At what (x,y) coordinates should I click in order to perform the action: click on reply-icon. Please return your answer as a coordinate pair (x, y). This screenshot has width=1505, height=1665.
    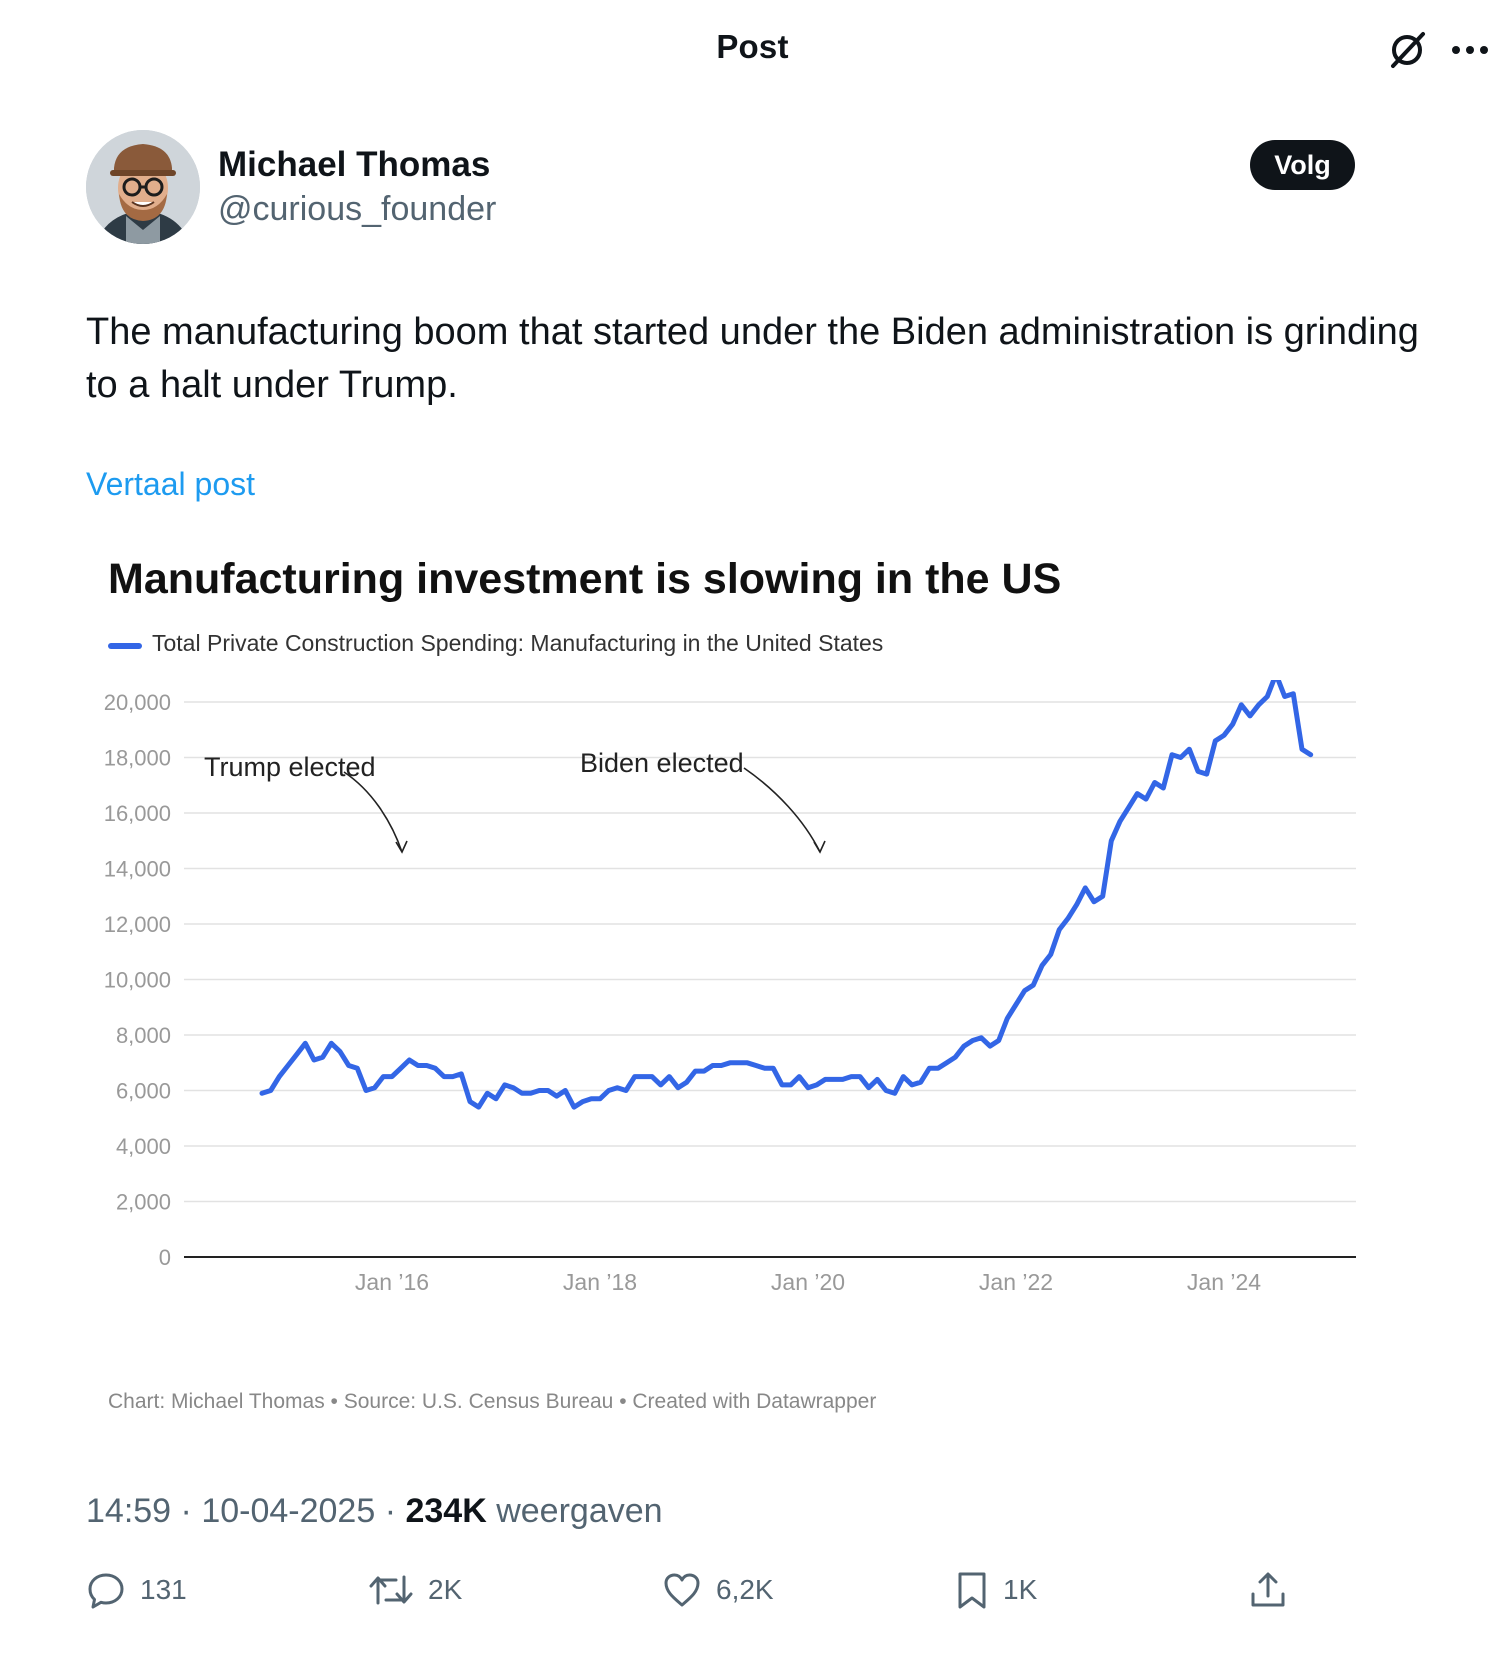
    Looking at the image, I should click on (106, 1591).